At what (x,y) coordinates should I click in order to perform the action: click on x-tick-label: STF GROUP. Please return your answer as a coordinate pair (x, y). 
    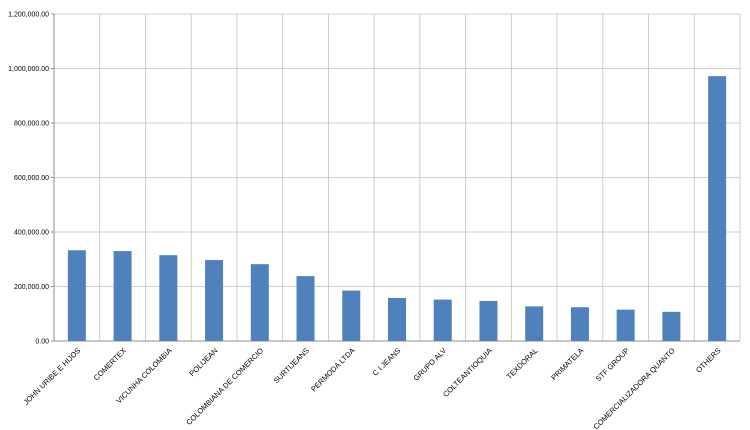
    Looking at the image, I should click on (612, 364).